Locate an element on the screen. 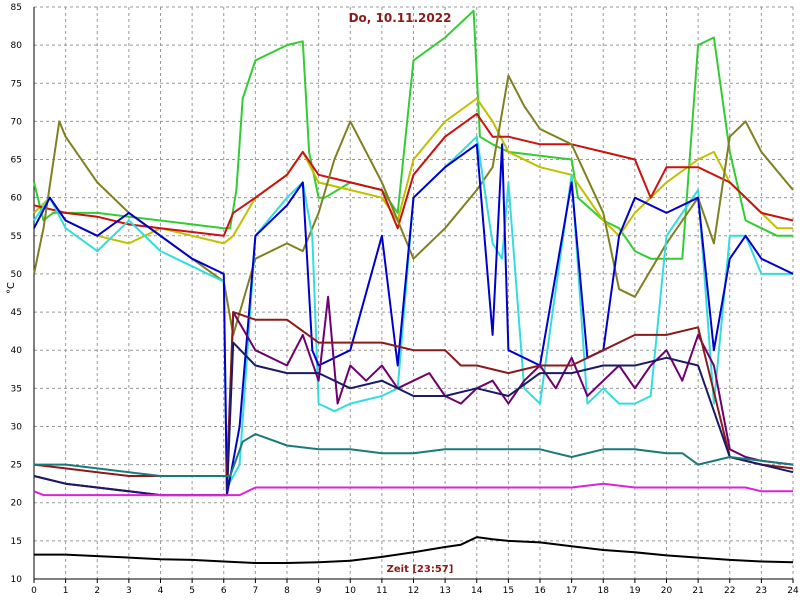  x-tick-label: 7 is located at coordinates (256, 591).